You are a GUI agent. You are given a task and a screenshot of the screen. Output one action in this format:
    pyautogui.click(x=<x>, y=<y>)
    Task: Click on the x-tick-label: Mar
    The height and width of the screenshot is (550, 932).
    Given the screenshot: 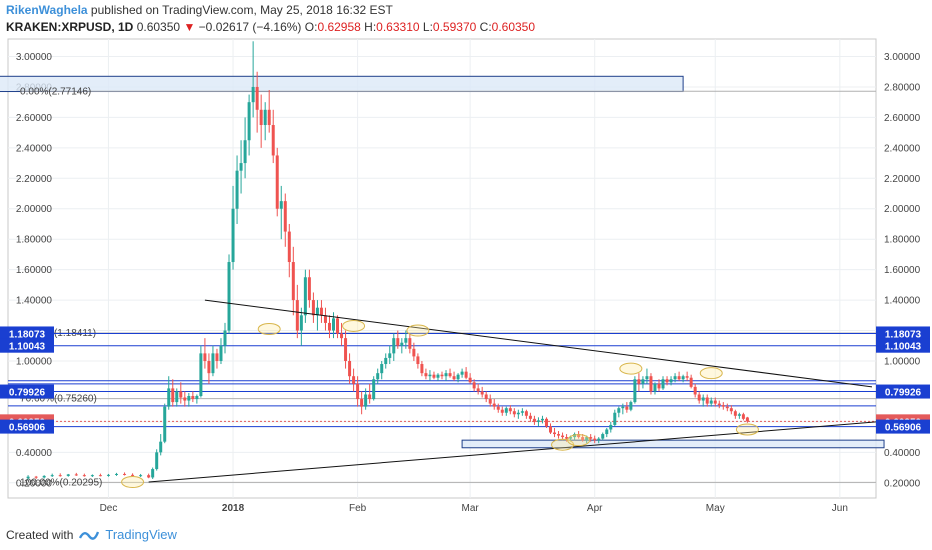 What is the action you would take?
    pyautogui.click(x=471, y=508)
    